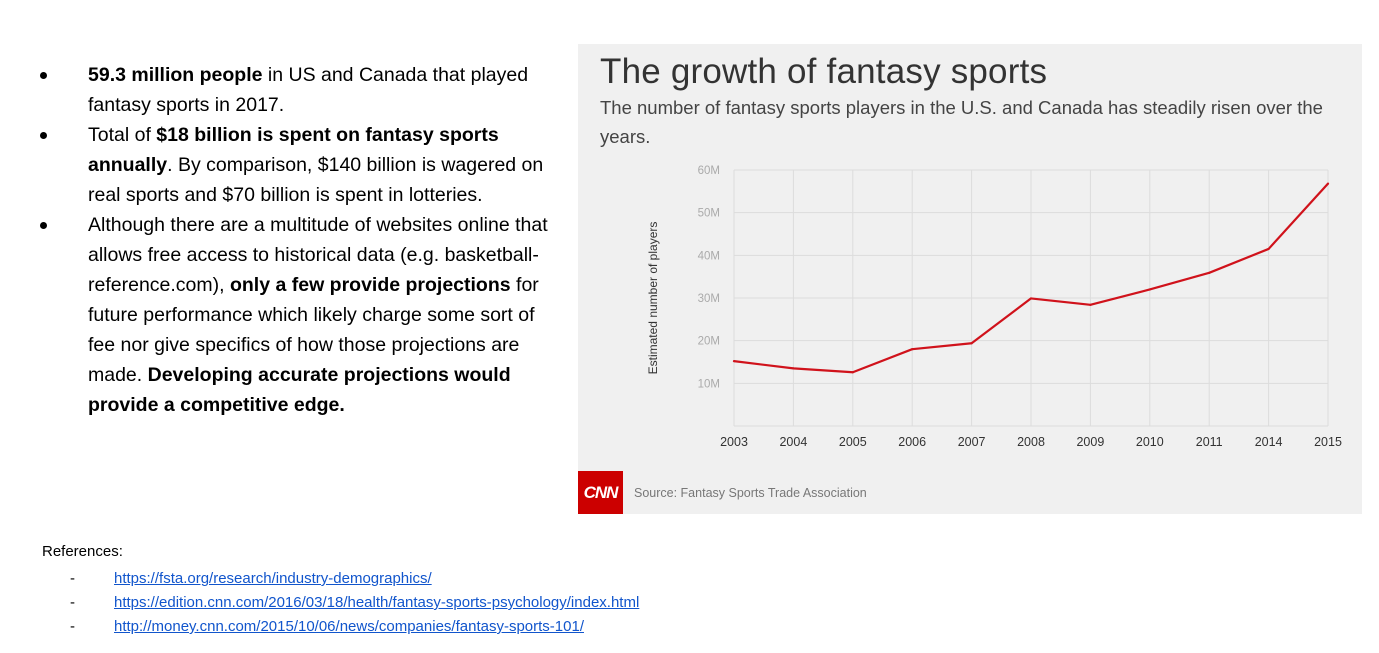 The height and width of the screenshot is (653, 1379). What do you see at coordinates (709, 342) in the screenshot?
I see `y-tick-label: 20M` at bounding box center [709, 342].